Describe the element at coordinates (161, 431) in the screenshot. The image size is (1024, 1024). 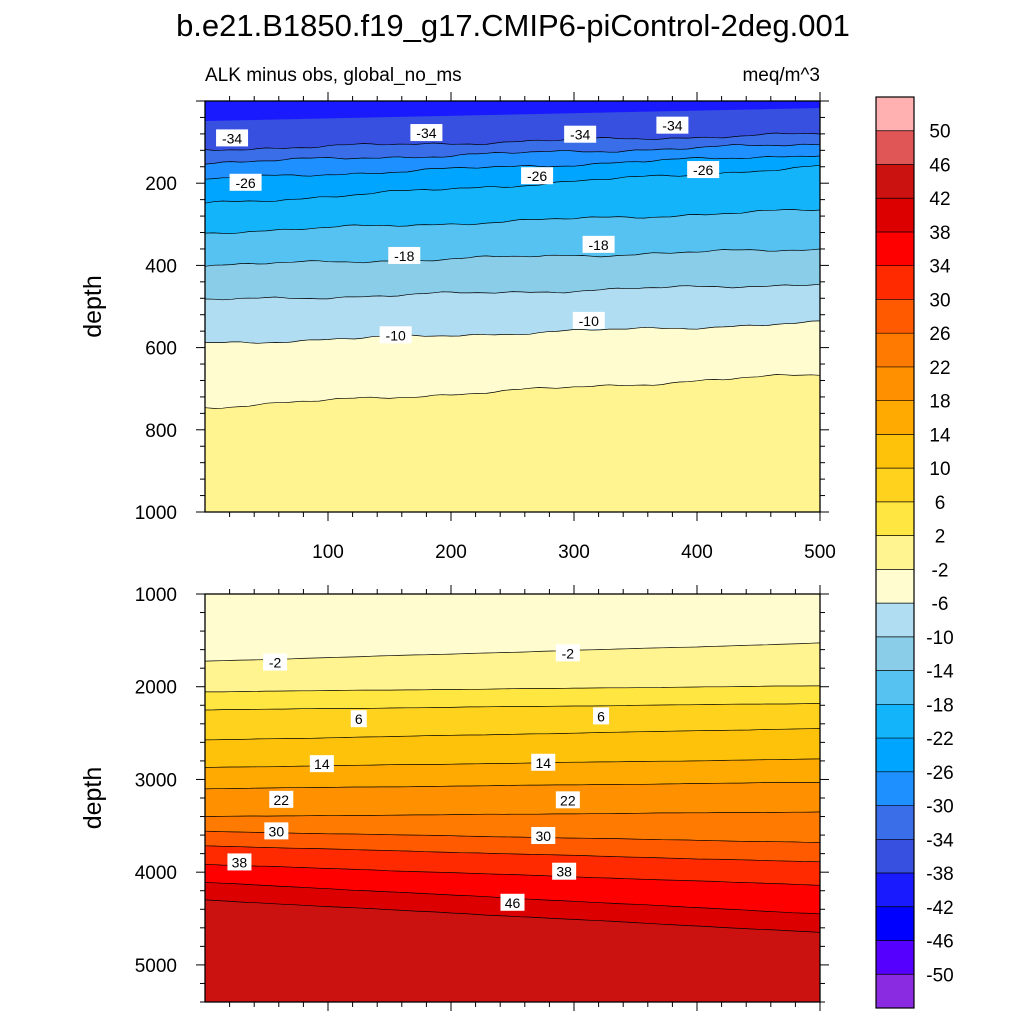
I see `y-tick-label: 800` at that location.